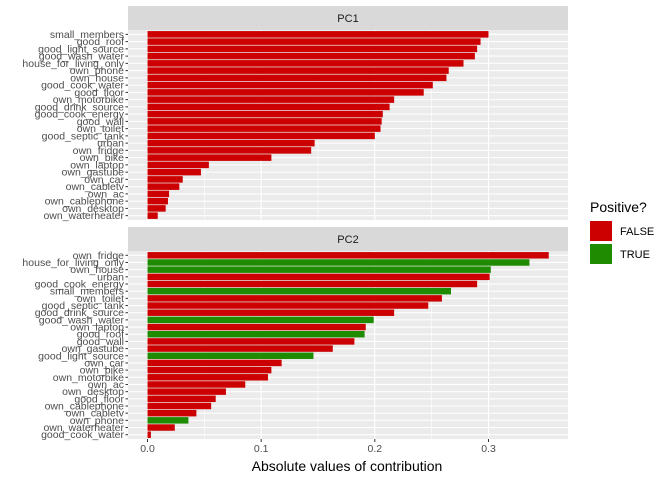 The image size is (672, 480). What do you see at coordinates (231, 143) in the screenshot?
I see `bar-urban` at bounding box center [231, 143].